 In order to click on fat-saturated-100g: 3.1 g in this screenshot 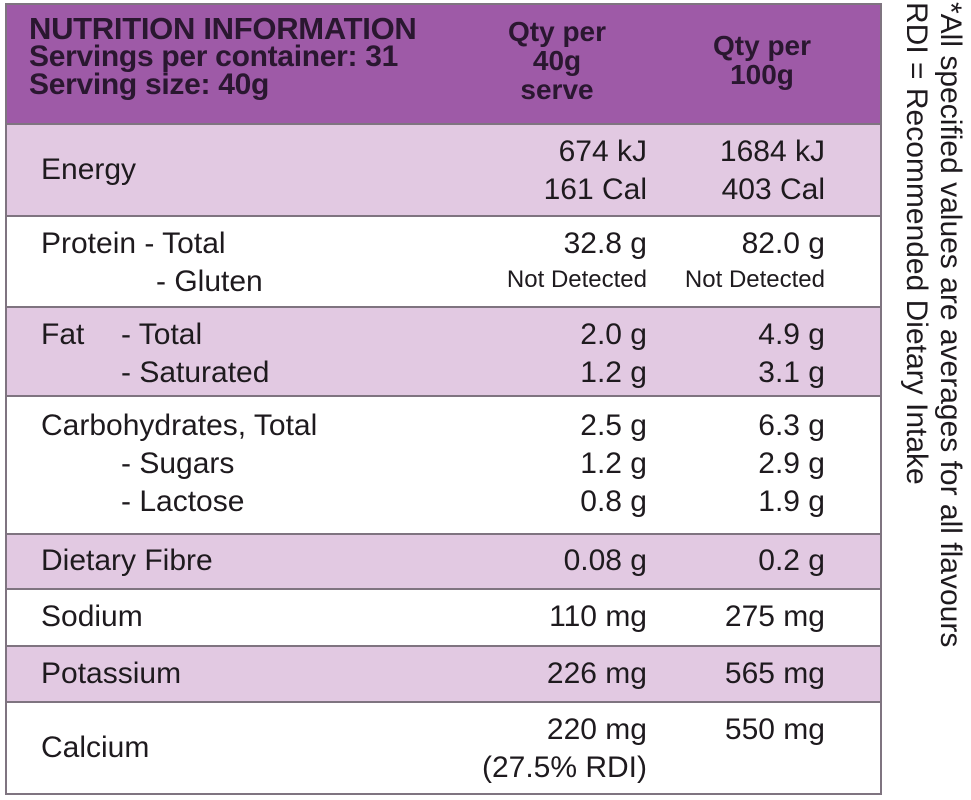, I will do `click(791, 372)`.